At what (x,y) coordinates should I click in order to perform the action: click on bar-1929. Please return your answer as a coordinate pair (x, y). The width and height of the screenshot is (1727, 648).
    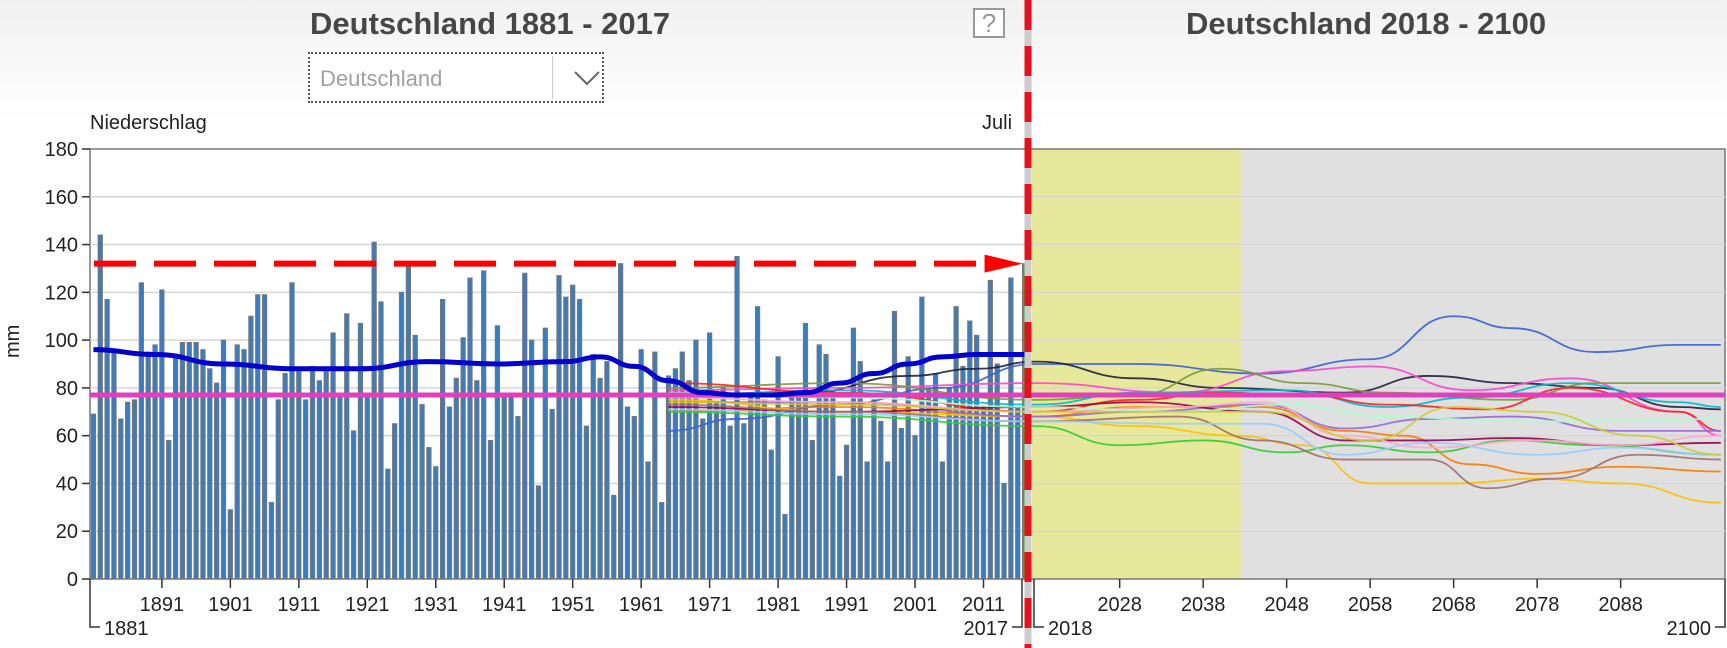
    Looking at the image, I should click on (422, 492).